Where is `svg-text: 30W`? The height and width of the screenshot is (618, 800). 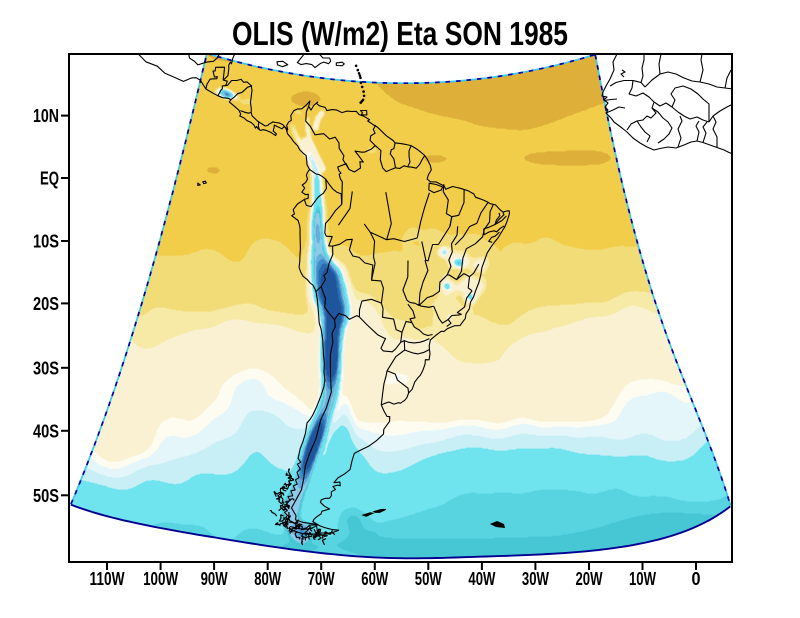 svg-text: 30W is located at coordinates (535, 579).